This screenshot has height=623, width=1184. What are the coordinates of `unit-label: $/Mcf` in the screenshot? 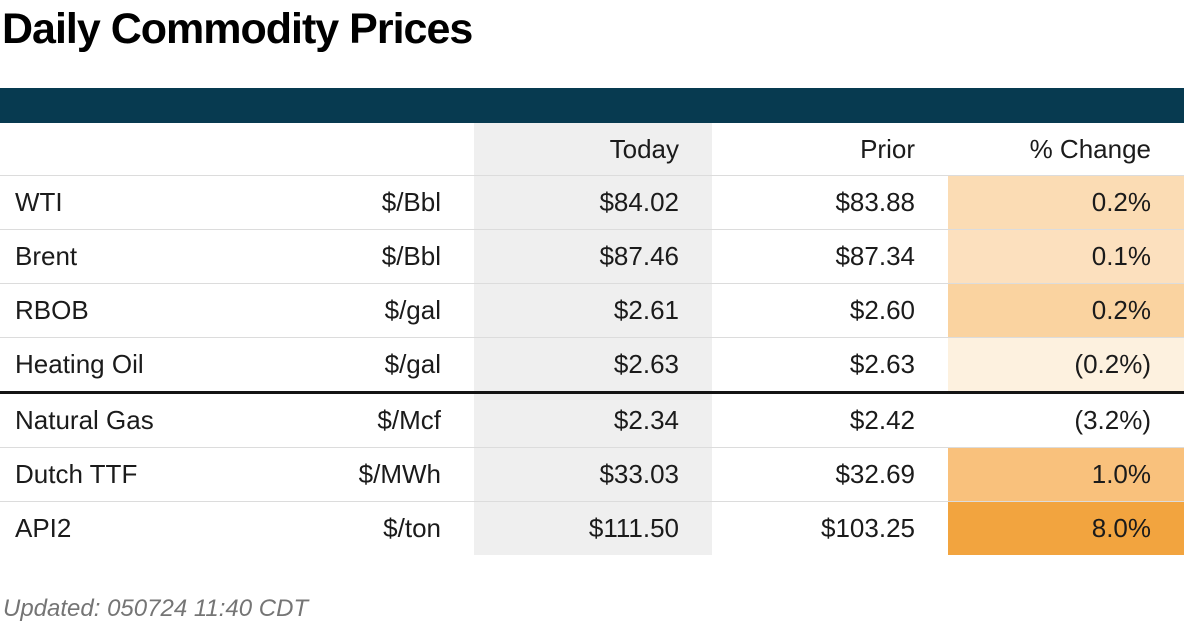 It's located at (357, 420).